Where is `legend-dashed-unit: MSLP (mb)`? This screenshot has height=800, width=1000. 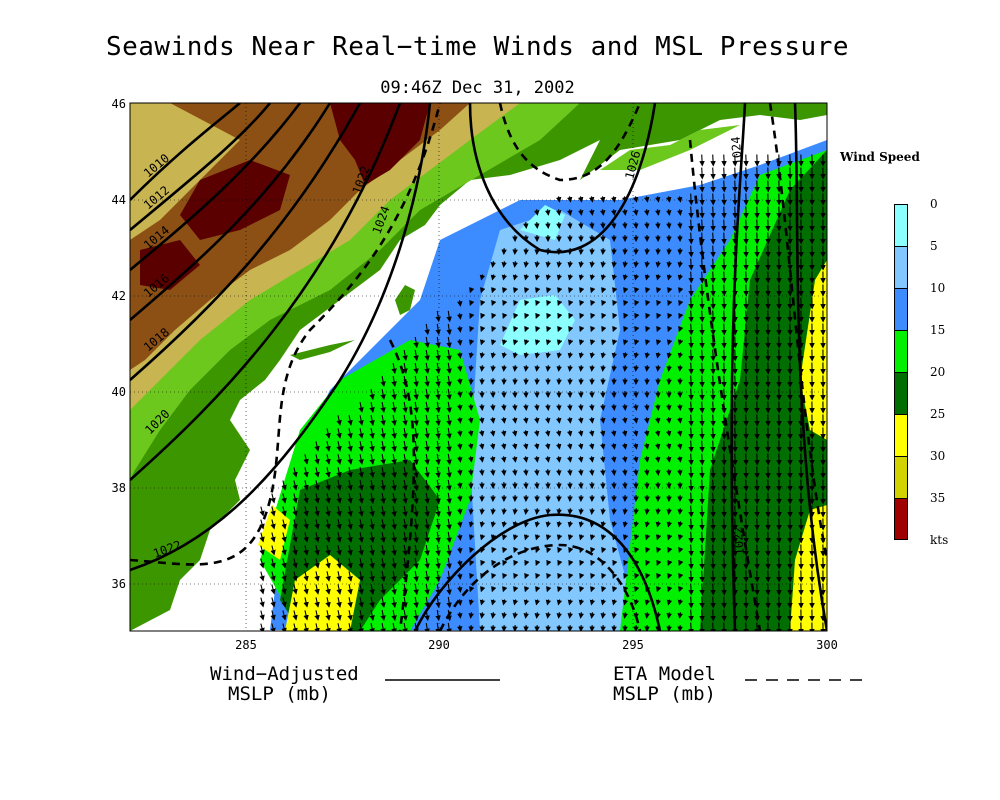 legend-dashed-unit: MSLP (mb) is located at coordinates (664, 694).